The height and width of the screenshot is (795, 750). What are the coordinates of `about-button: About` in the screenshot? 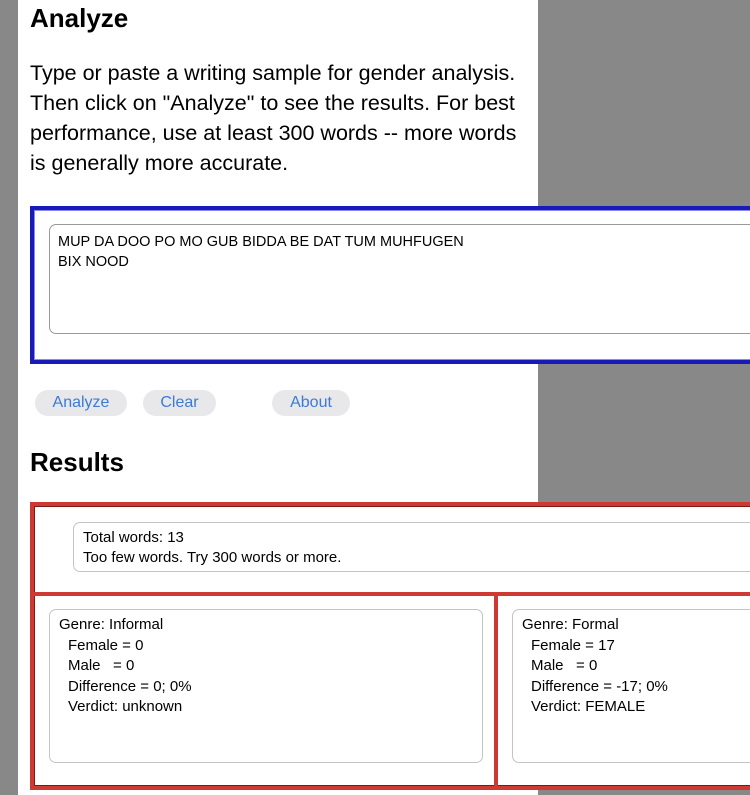 It's located at (311, 403).